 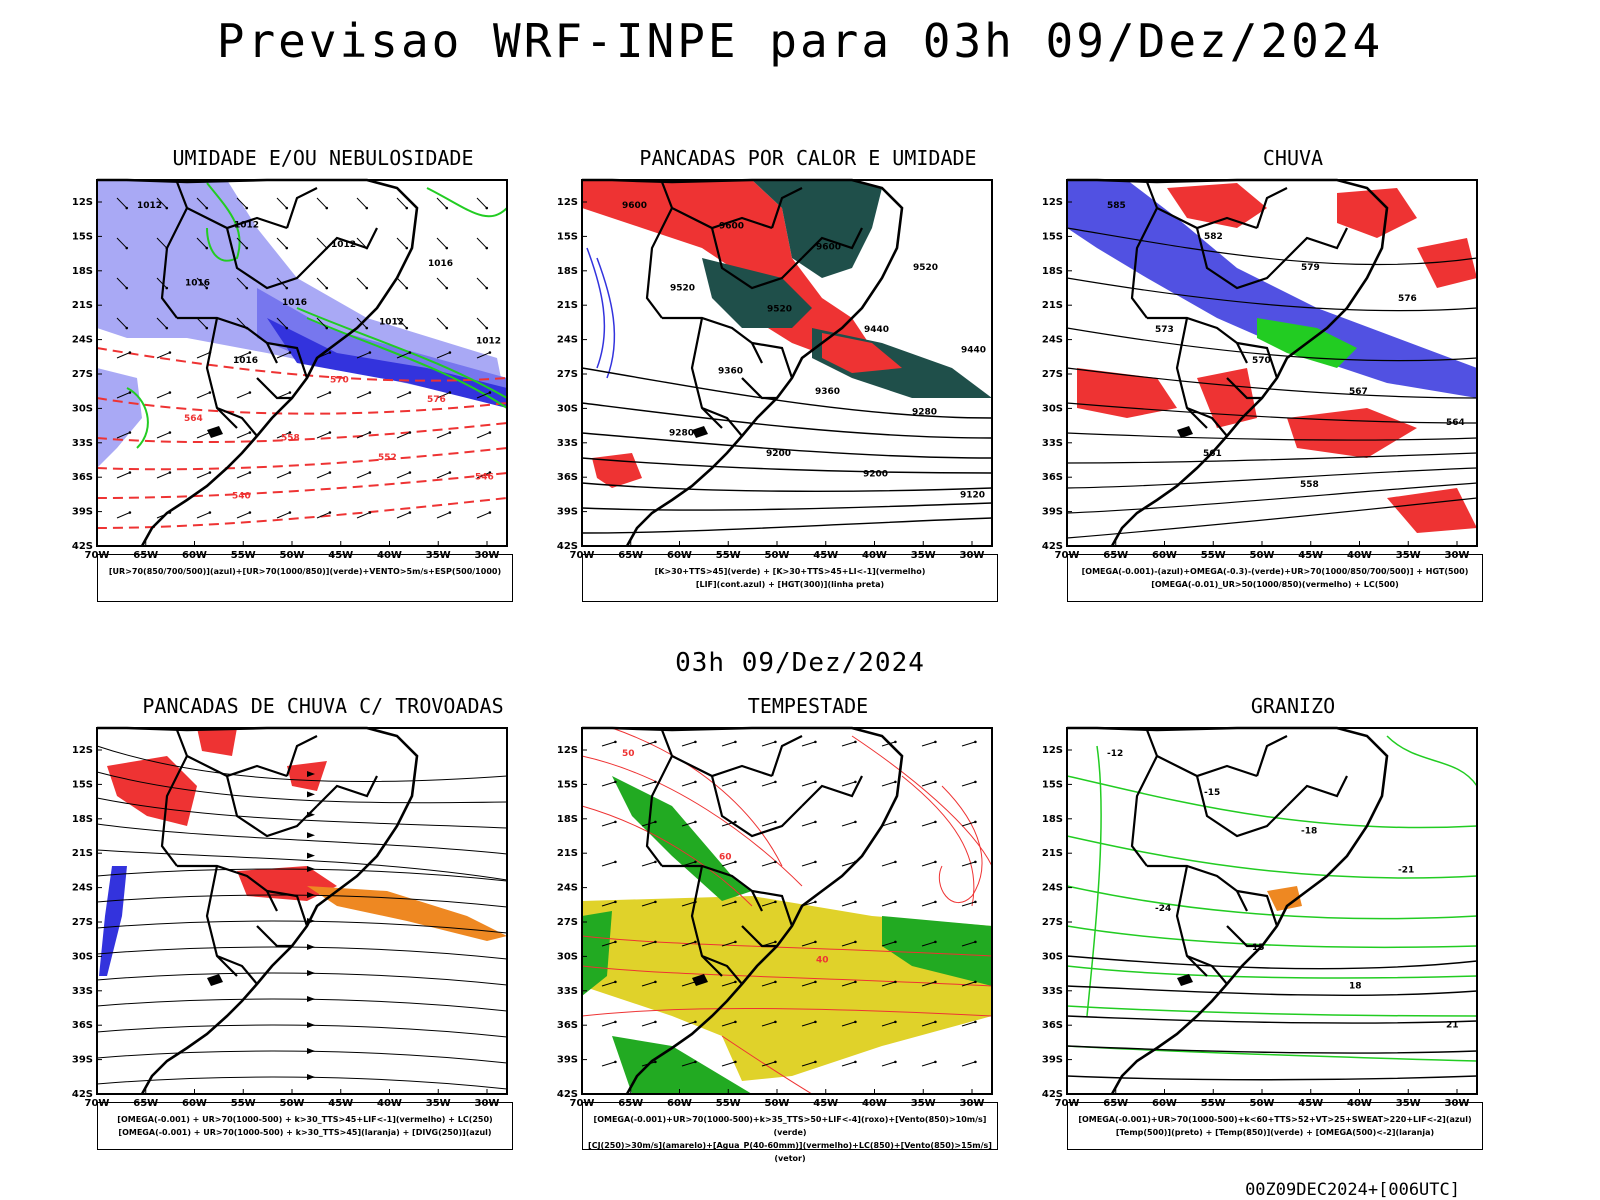 I want to click on lat-label: 27S, so click(x=1052, y=374).